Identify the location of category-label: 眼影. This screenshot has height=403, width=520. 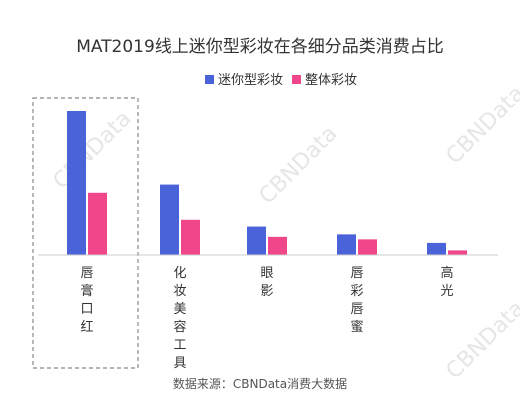
(266, 282).